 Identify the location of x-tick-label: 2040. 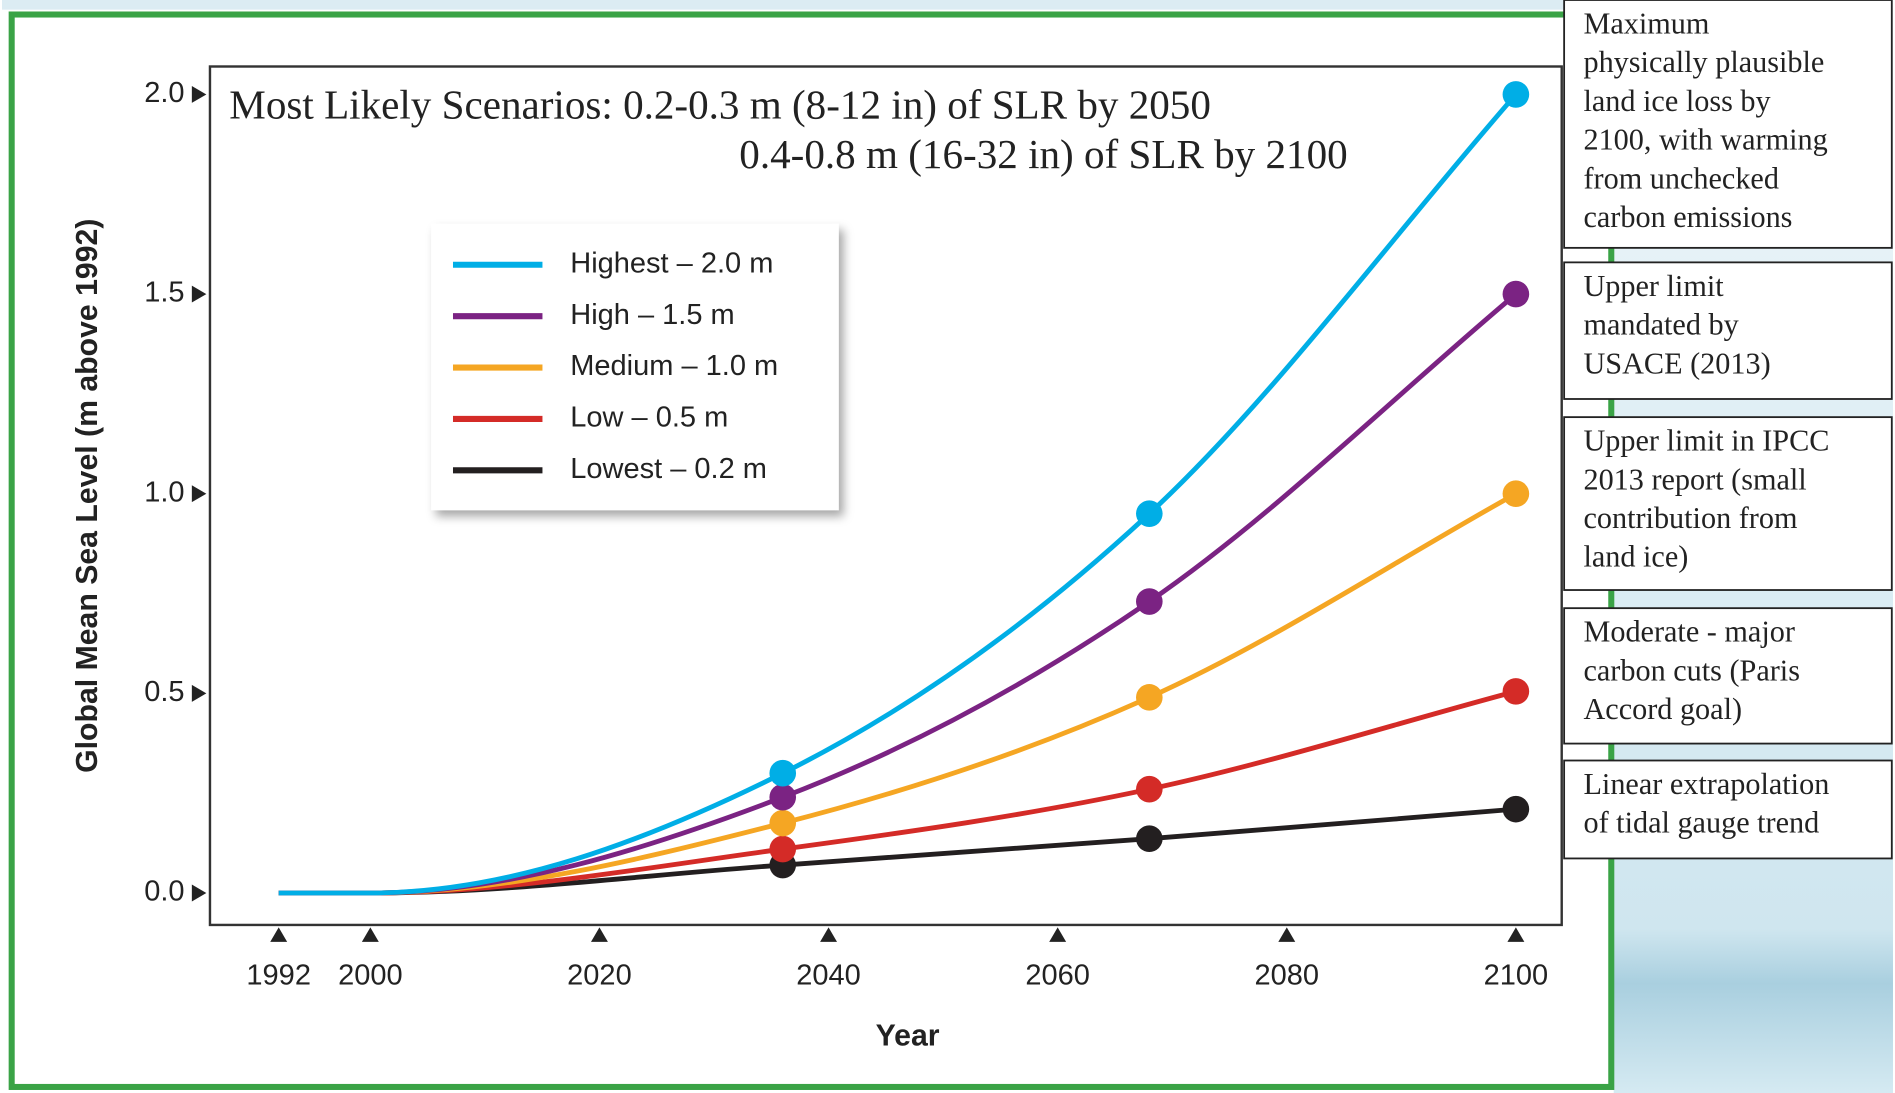
(828, 976).